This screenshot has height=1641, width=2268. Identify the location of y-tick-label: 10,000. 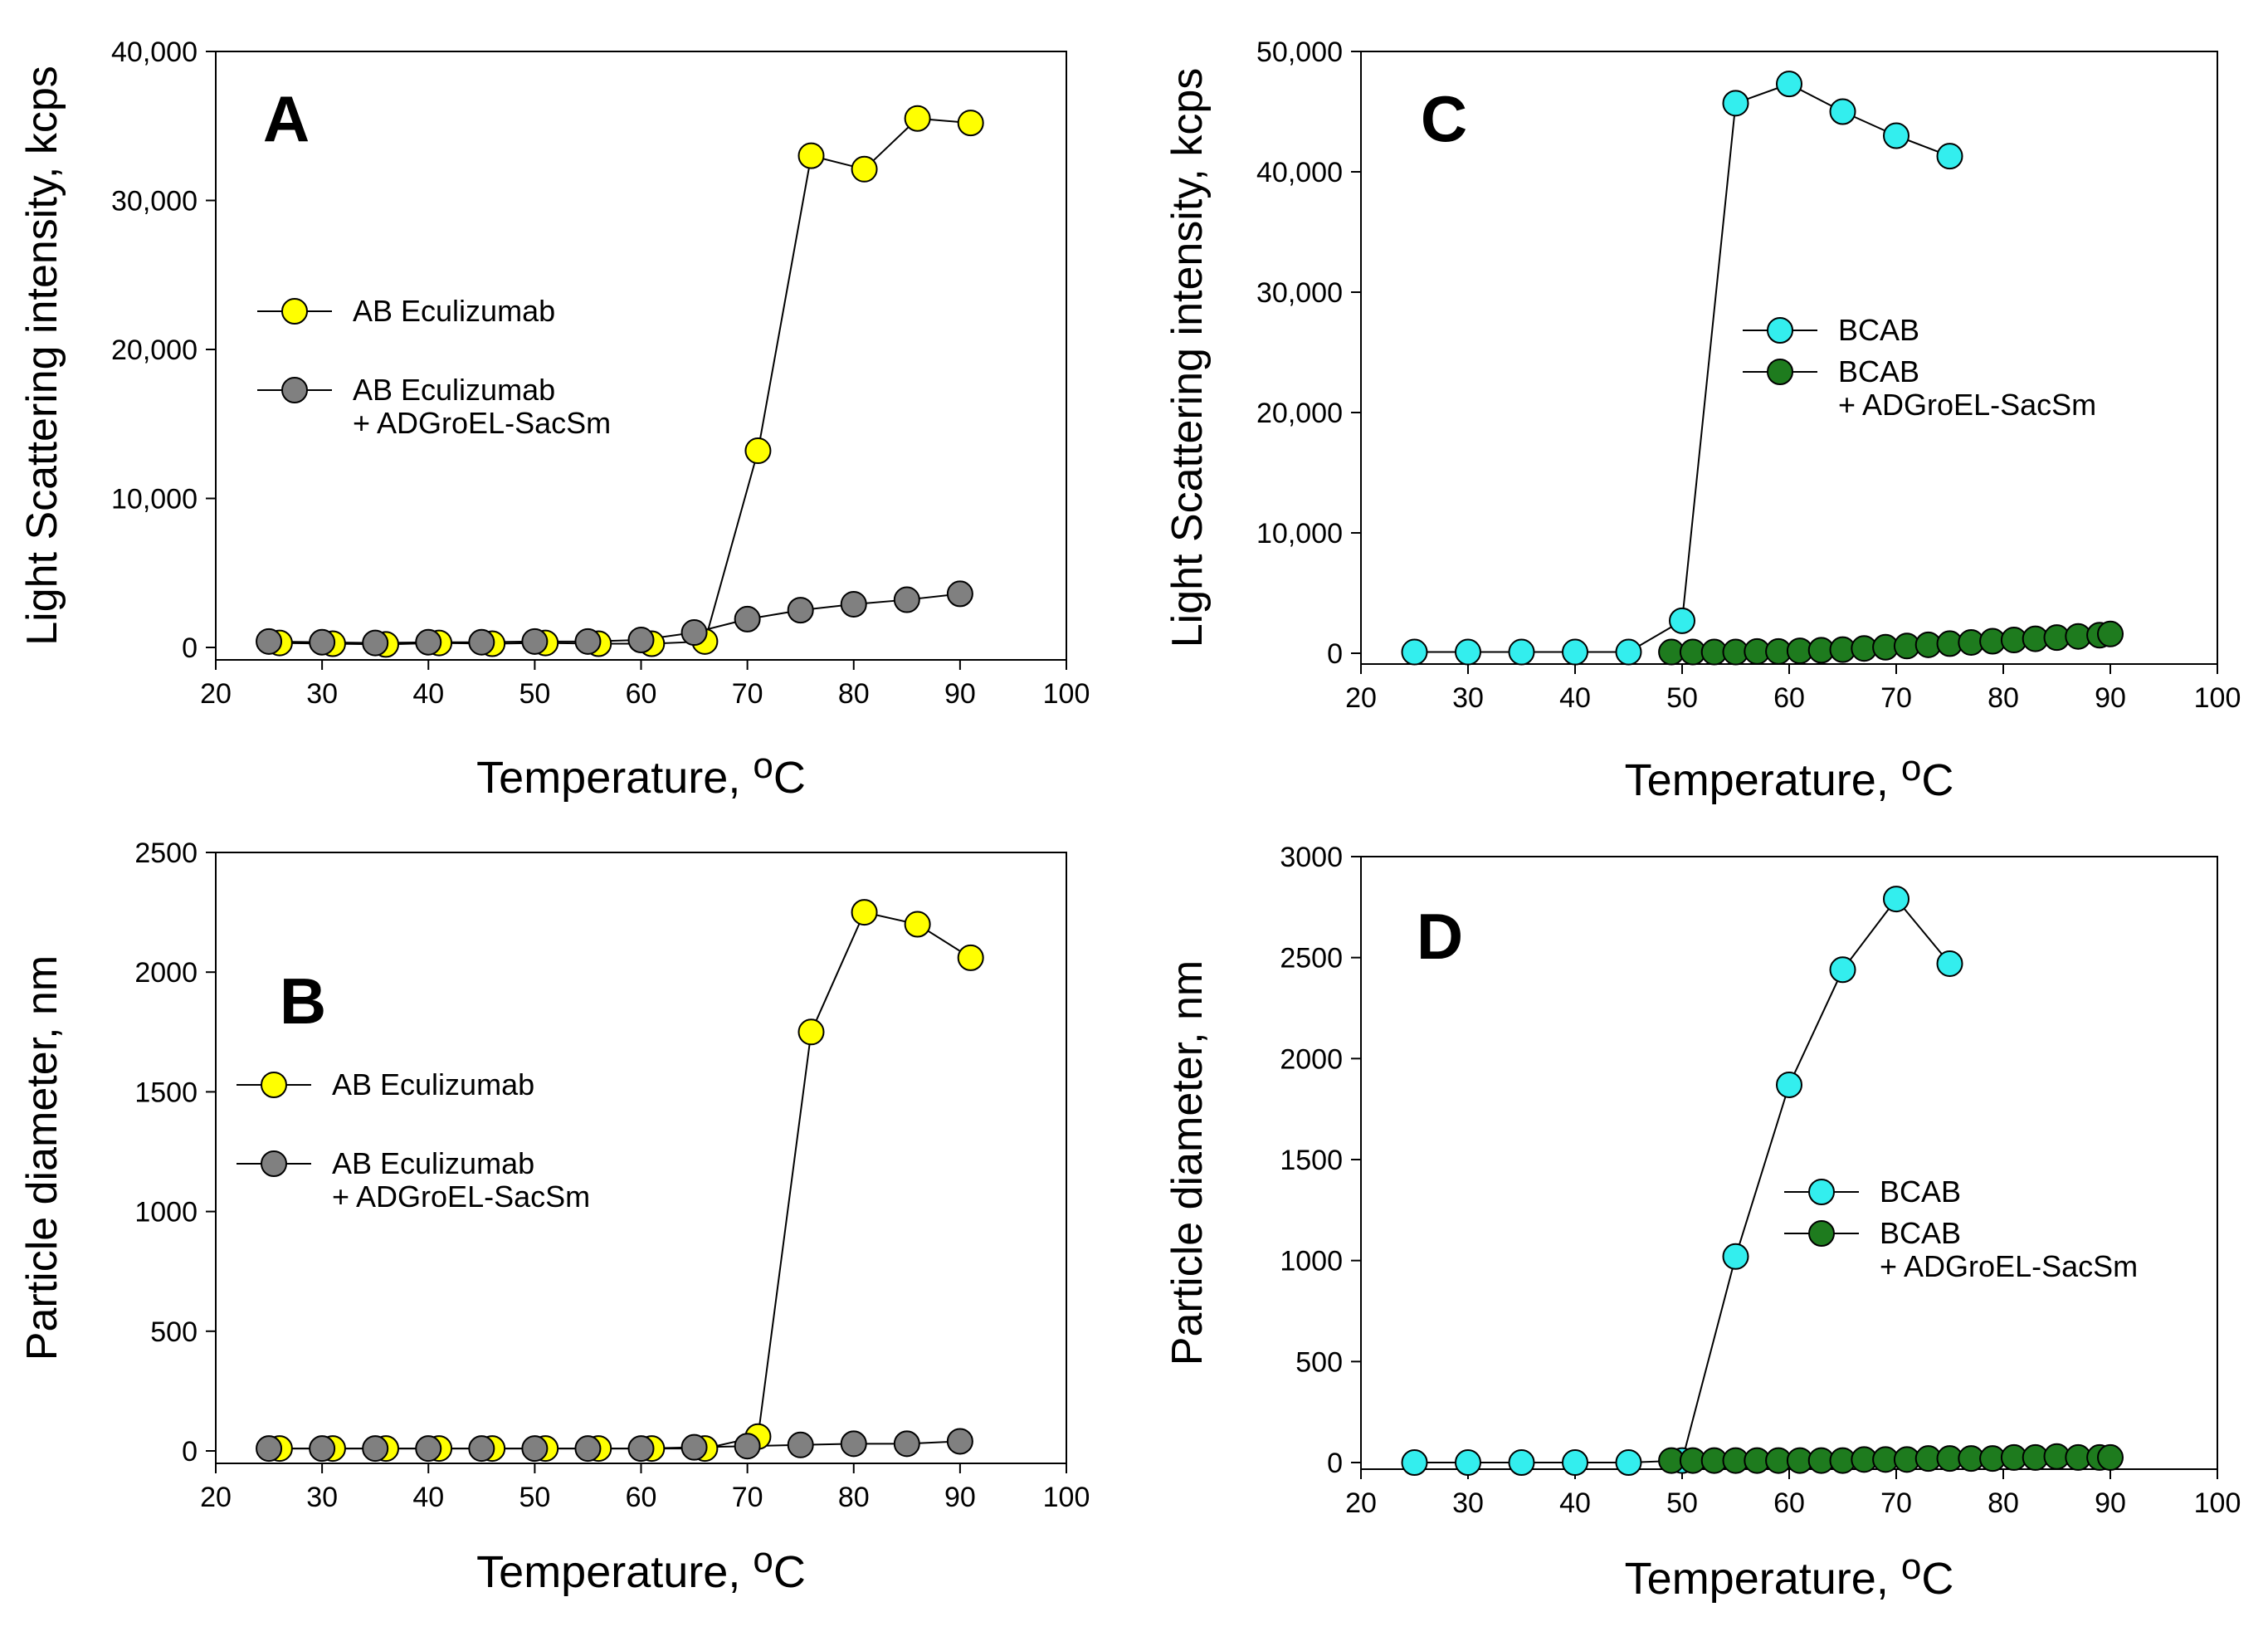
(155, 499).